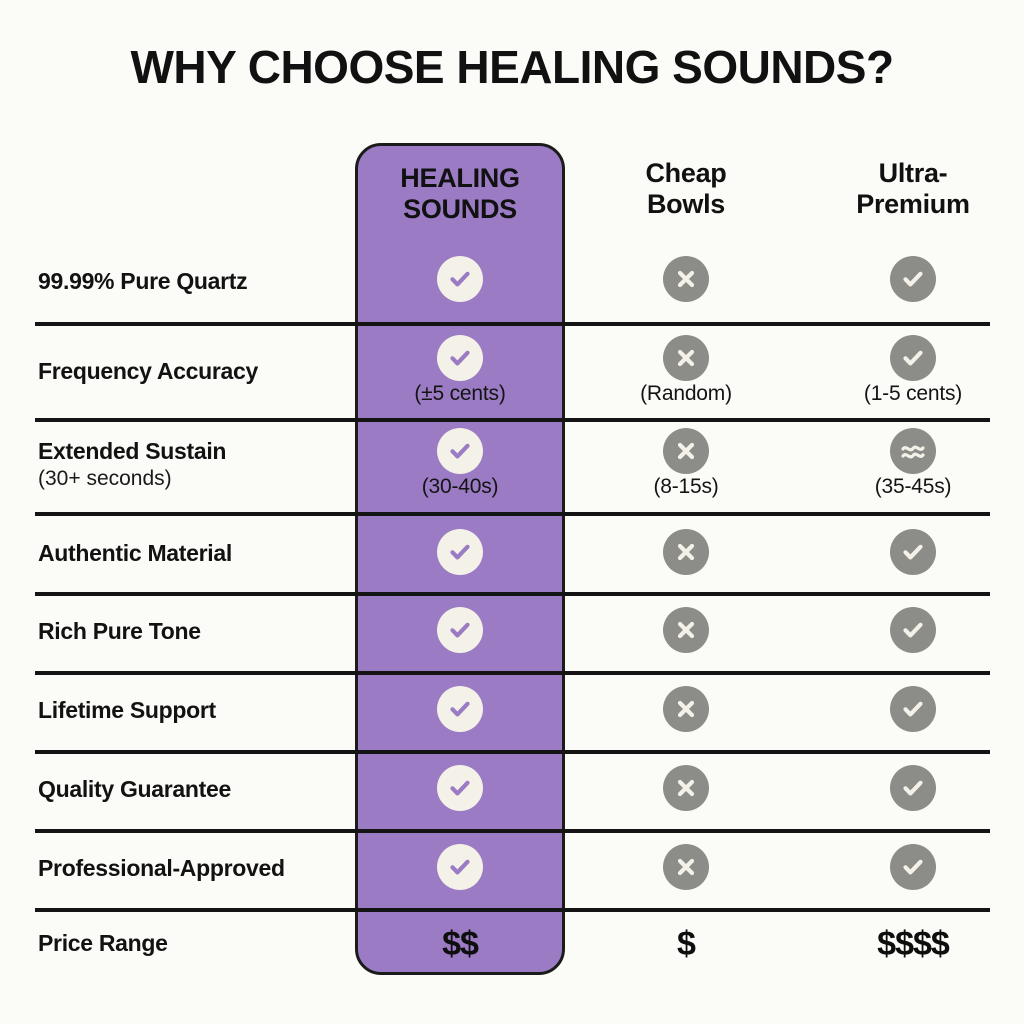 Image resolution: width=1024 pixels, height=1024 pixels. What do you see at coordinates (686, 393) in the screenshot?
I see `cell-note: (Random)` at bounding box center [686, 393].